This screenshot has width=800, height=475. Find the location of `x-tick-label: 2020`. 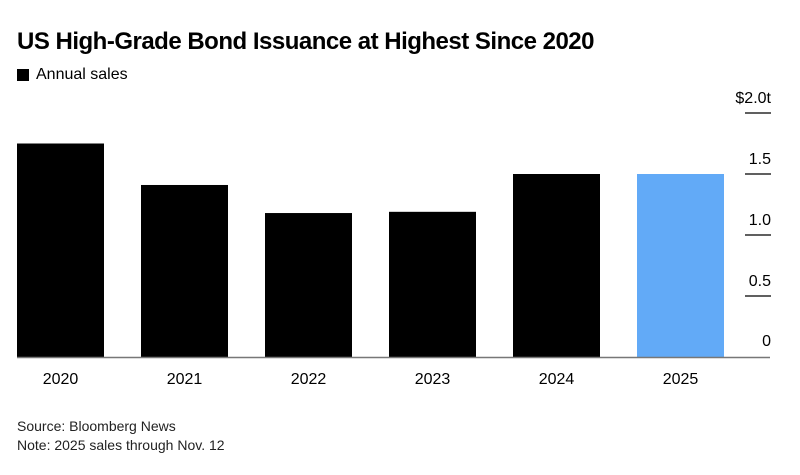

x-tick-label: 2020 is located at coordinates (61, 379).